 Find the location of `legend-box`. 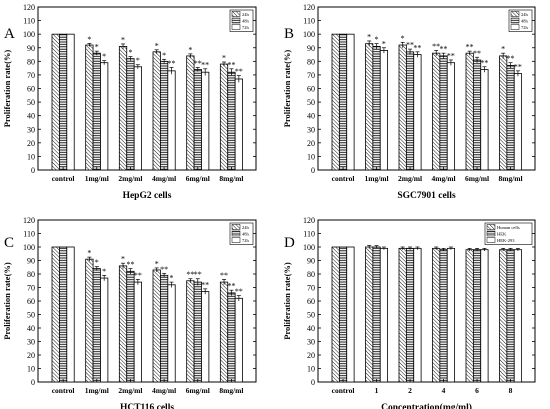

legend-box is located at coordinates (508, 233).